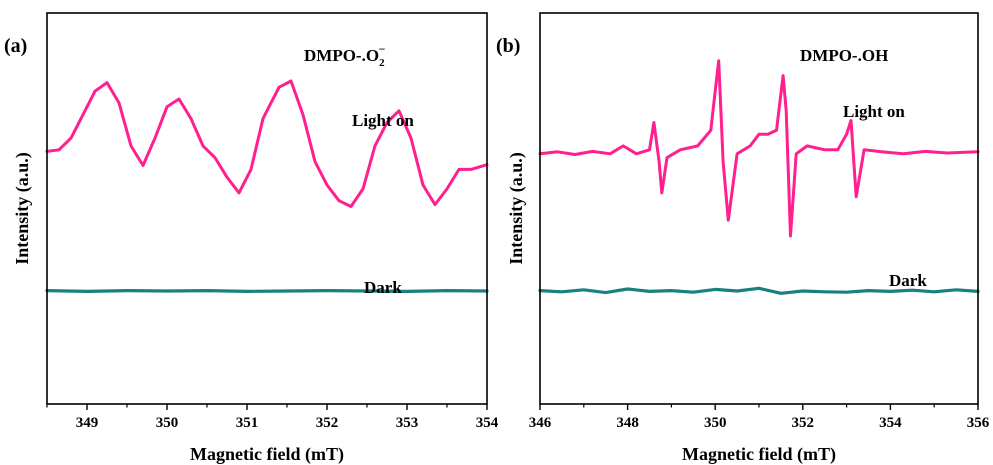 Image resolution: width=993 pixels, height=465 pixels. I want to click on x-tick-label: 346, so click(540, 423).